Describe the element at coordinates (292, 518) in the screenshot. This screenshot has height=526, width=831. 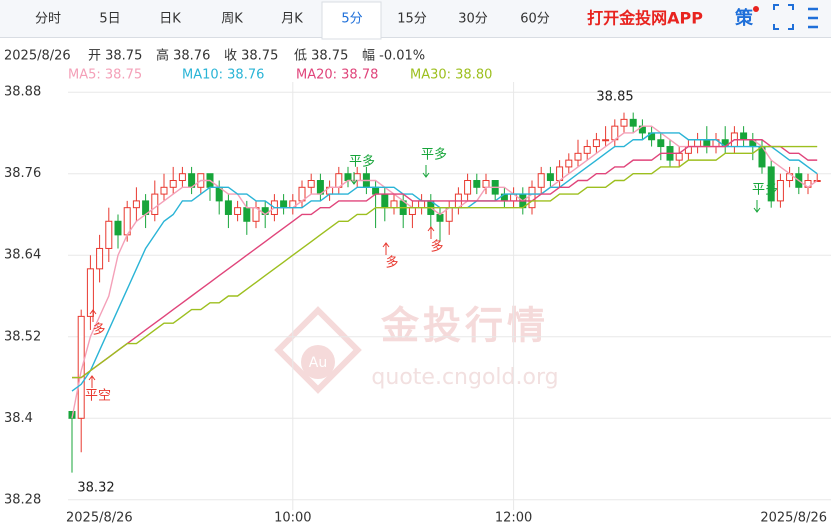
I see `x-tick-label: 10:00` at that location.